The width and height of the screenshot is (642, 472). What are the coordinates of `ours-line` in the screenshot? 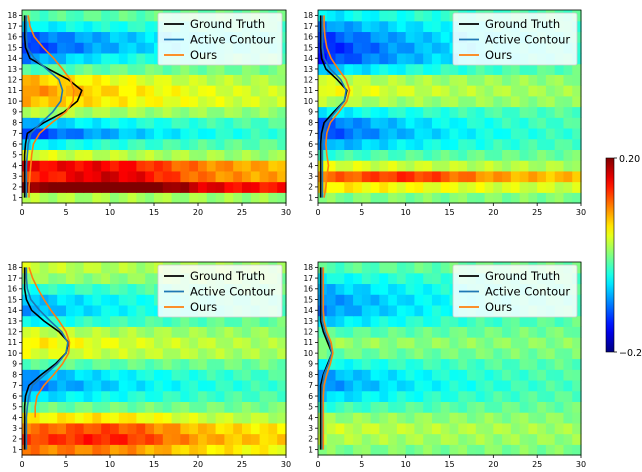 It's located at (328, 358).